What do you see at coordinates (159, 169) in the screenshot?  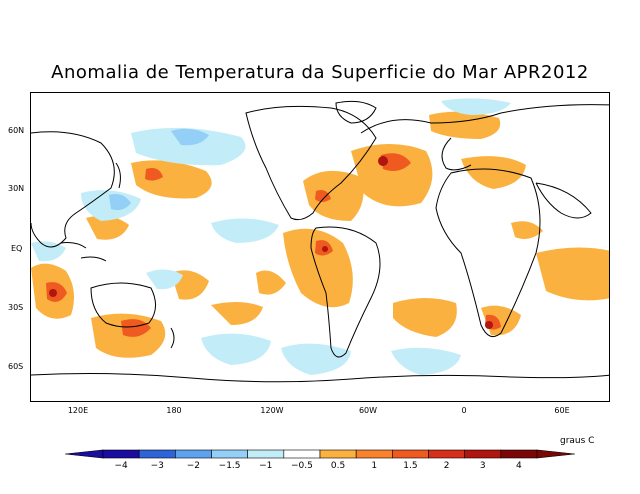 I see `cold-anomaly-cores` at bounding box center [159, 169].